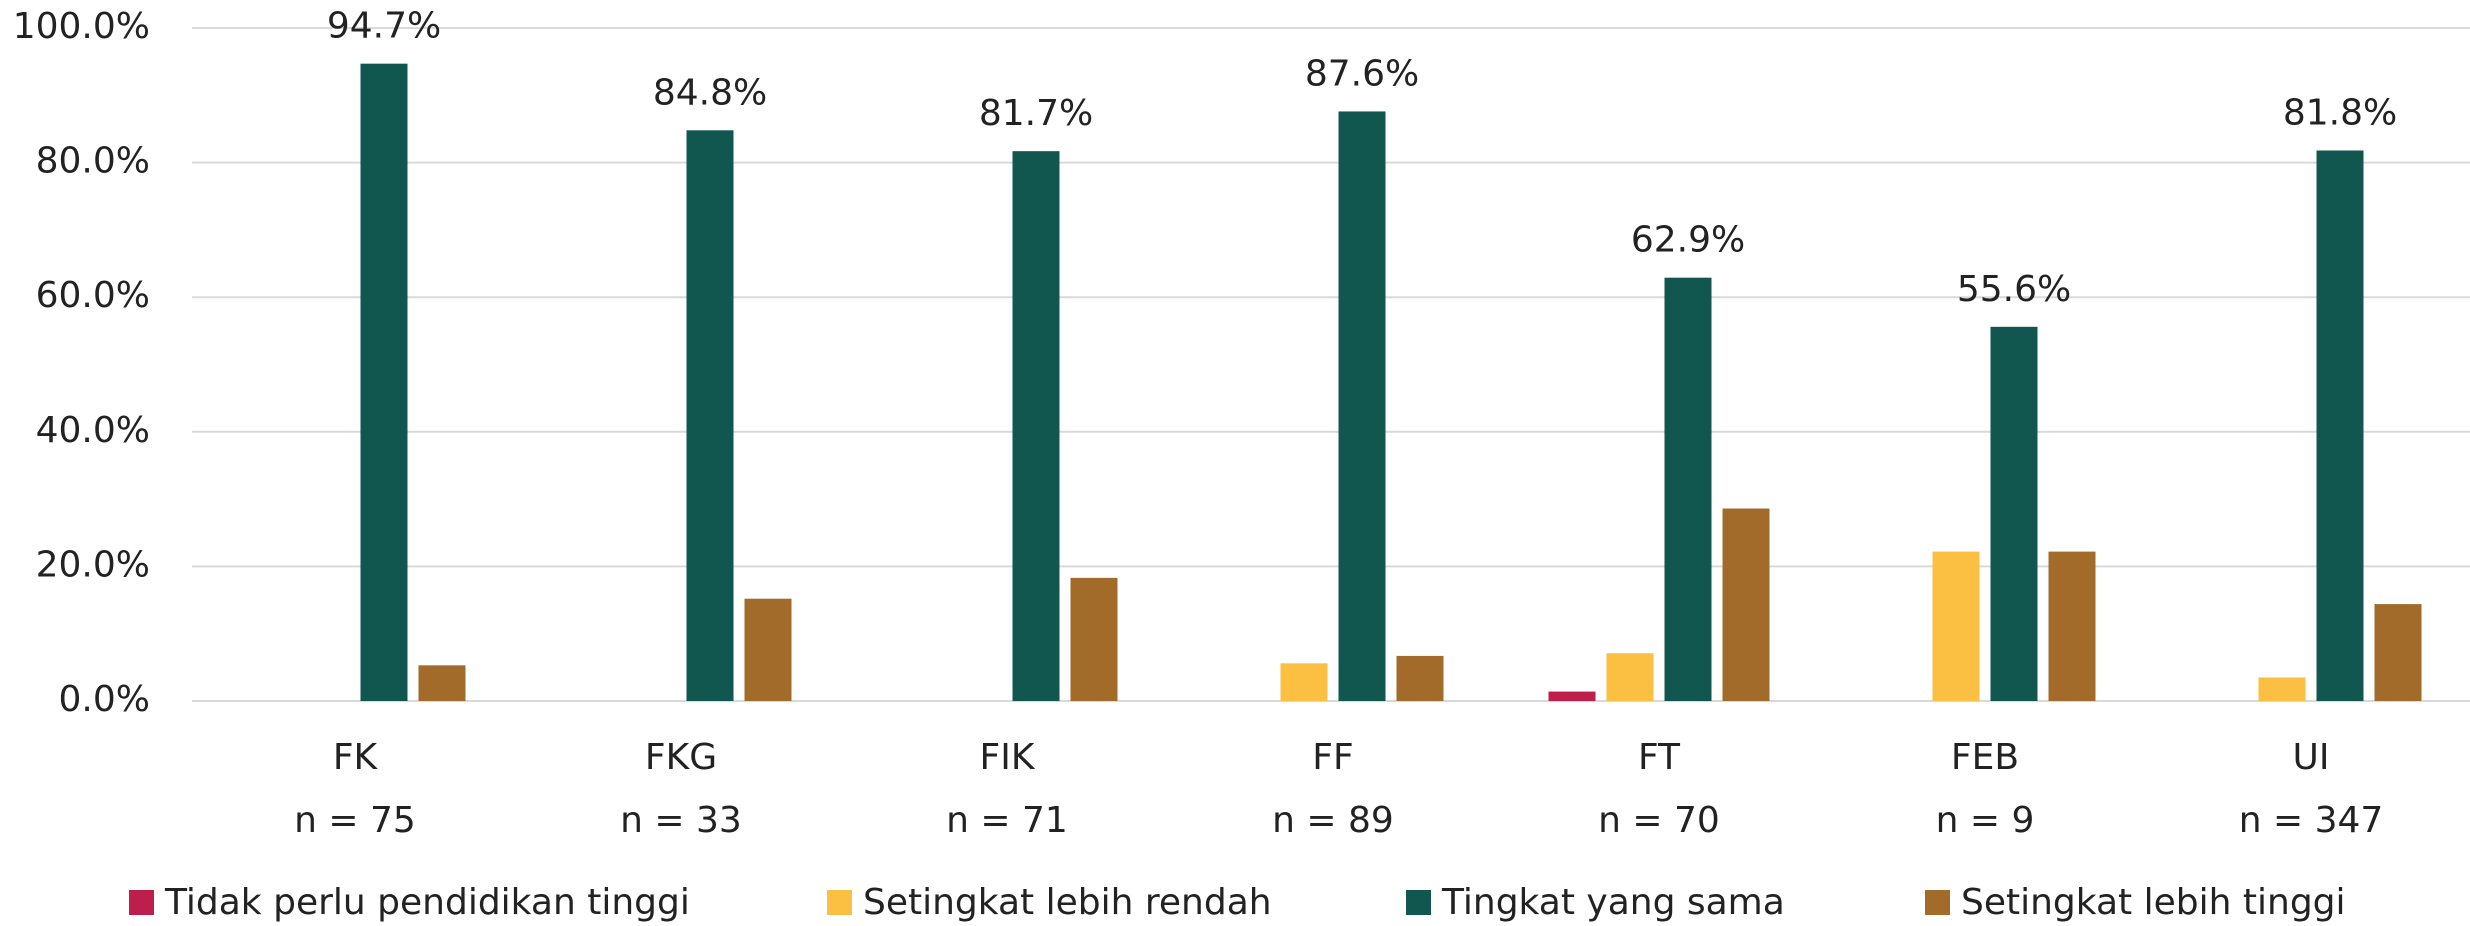 The height and width of the screenshot is (926, 2470). Describe the element at coordinates (1985, 757) in the screenshot. I see `x-tick-label: FEB` at that location.